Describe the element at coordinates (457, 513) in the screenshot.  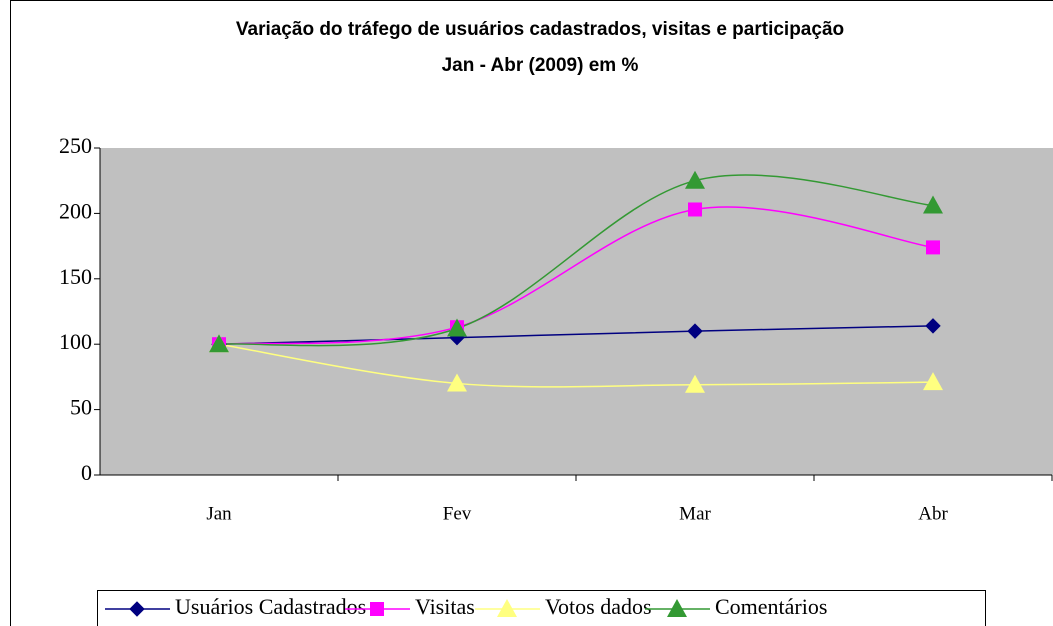
I see `x-tick-label: Fev` at that location.